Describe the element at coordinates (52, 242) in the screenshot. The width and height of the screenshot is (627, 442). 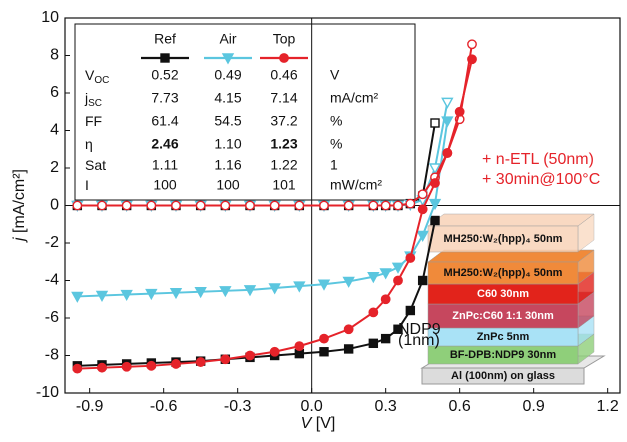
I see `y-tick-label: -2` at that location.